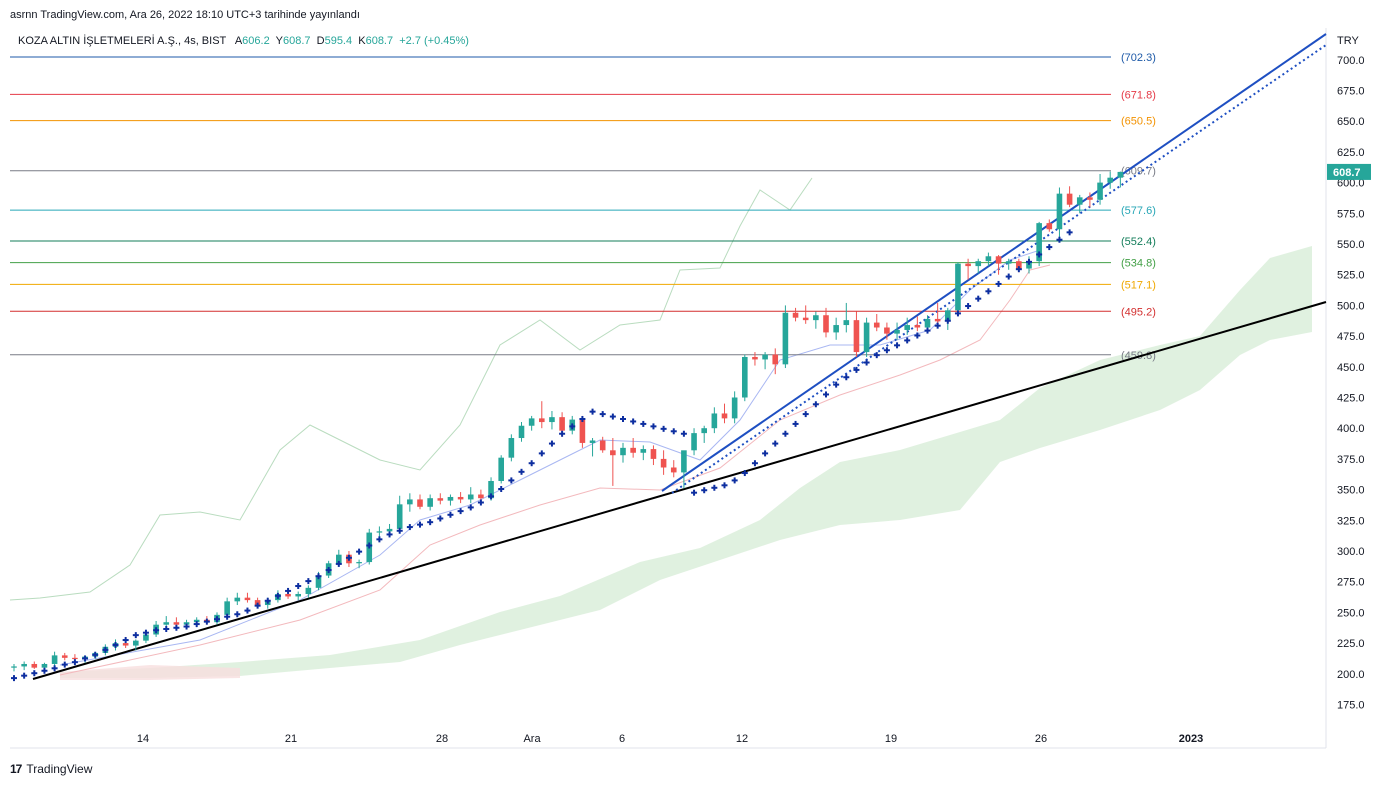 Image resolution: width=1386 pixels, height=787 pixels. I want to click on y-tick-label: 475.0, so click(1351, 337).